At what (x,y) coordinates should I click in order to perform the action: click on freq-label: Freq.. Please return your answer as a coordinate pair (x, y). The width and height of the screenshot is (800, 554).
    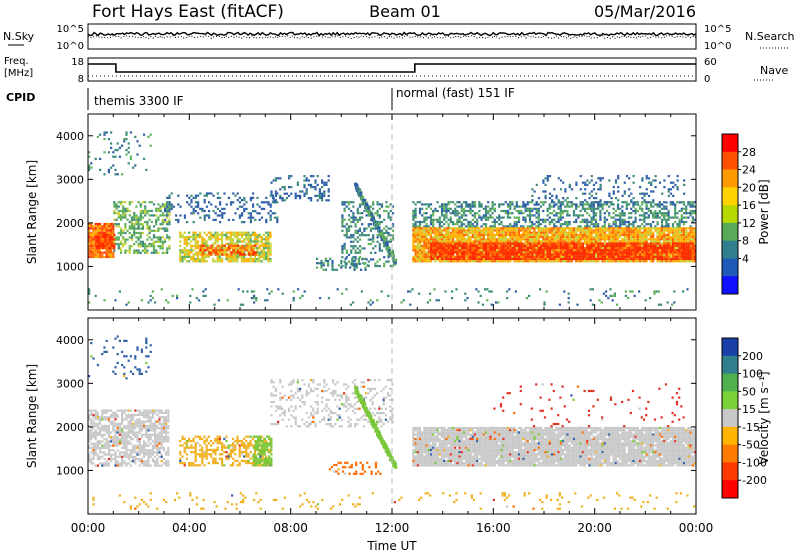
    Looking at the image, I should click on (16, 61).